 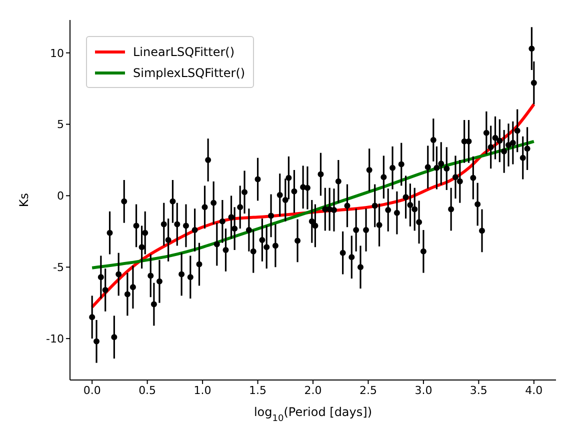 What do you see at coordinates (57, 53) in the screenshot?
I see `y-tick-label: 10` at bounding box center [57, 53].